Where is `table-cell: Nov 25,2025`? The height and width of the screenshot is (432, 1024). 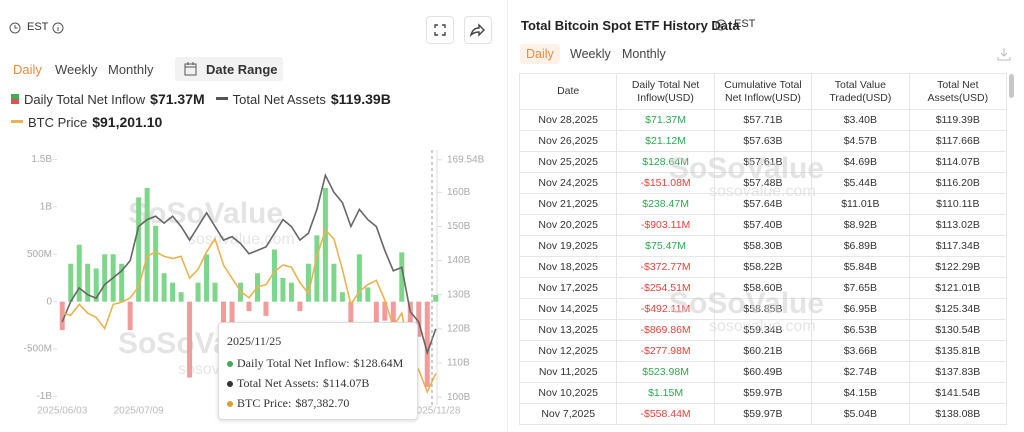 table-cell: Nov 25,2025 is located at coordinates (568, 162).